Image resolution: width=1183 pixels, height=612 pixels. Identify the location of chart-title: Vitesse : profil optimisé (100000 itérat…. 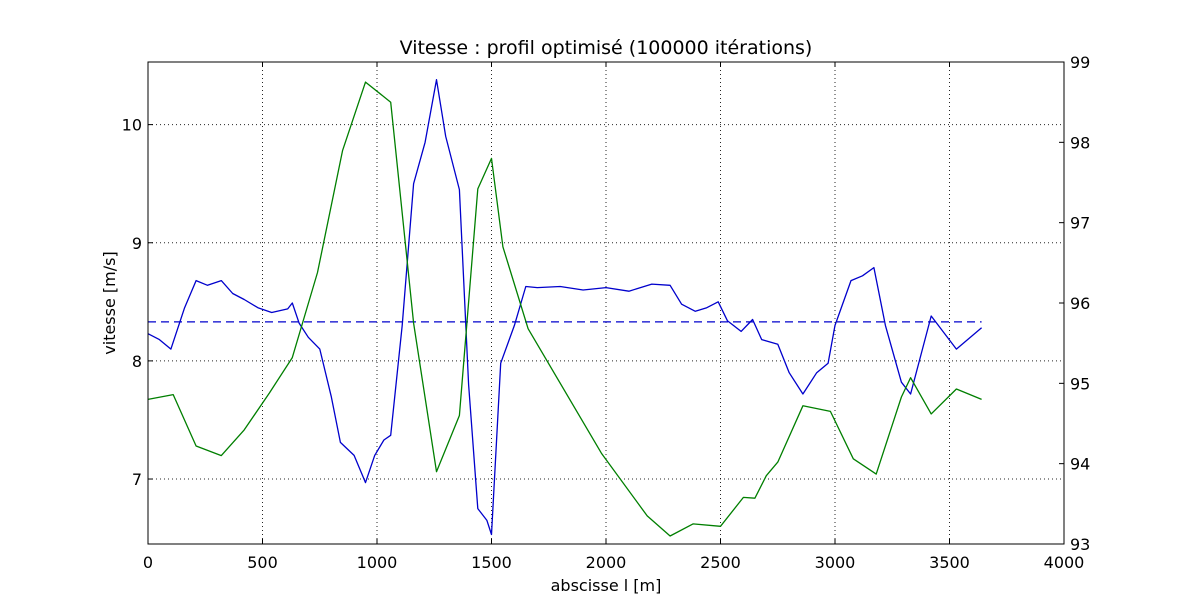
(606, 48).